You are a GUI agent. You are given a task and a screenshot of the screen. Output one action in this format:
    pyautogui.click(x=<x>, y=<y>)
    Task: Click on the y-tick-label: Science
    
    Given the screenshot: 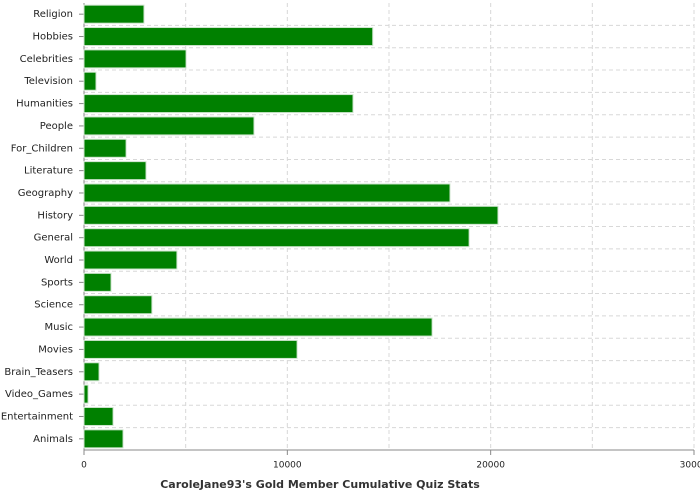 What is the action you would take?
    pyautogui.click(x=53, y=305)
    